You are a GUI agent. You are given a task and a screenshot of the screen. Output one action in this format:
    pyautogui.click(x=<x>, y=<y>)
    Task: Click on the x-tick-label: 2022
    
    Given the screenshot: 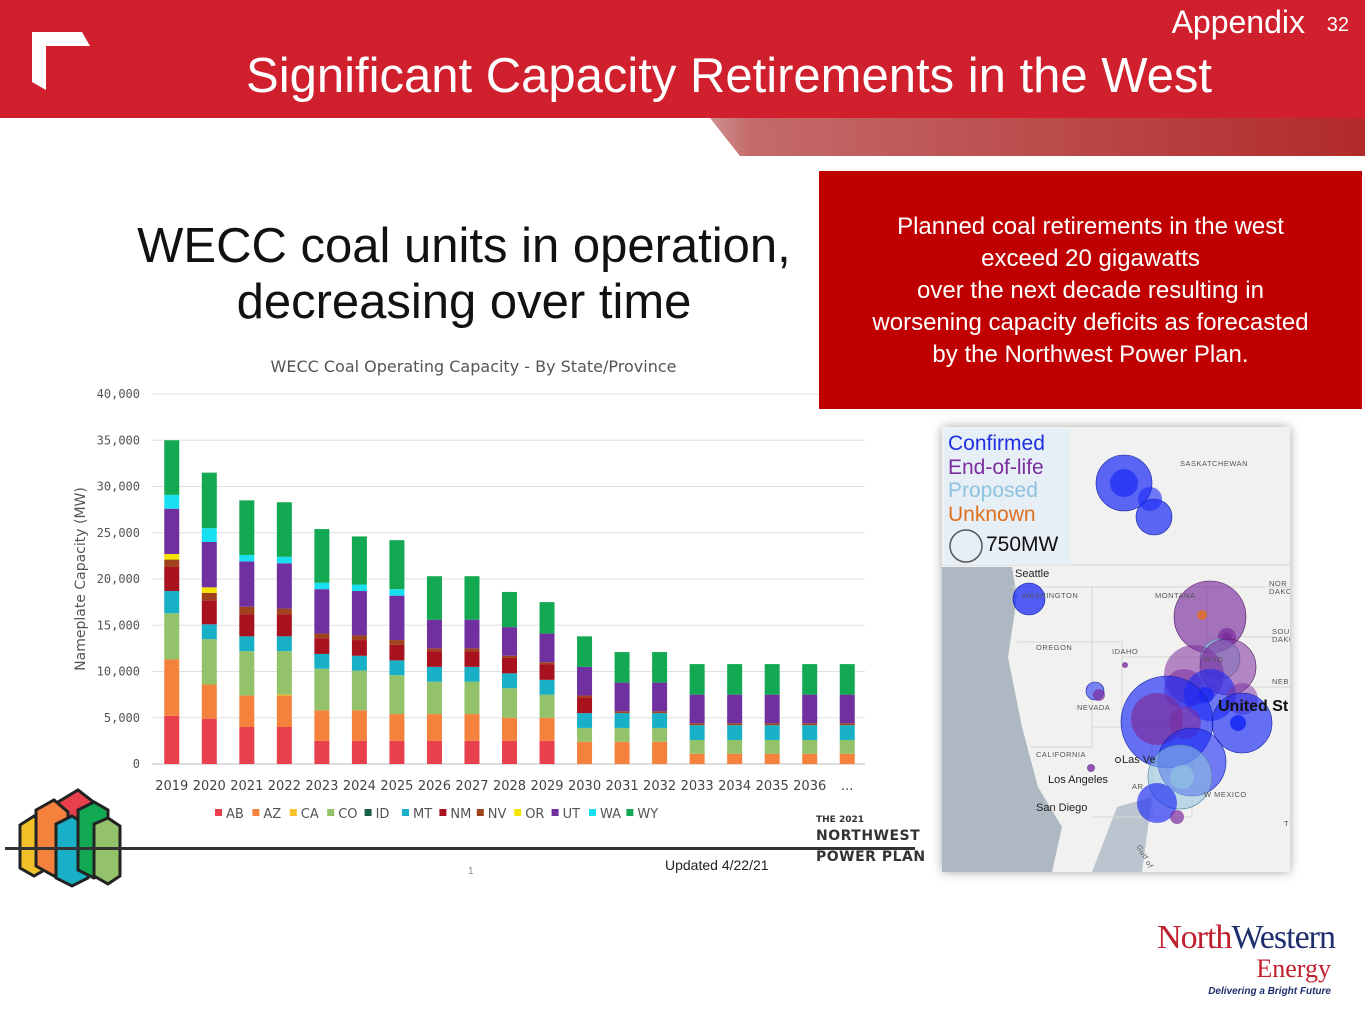 What is the action you would take?
    pyautogui.click(x=284, y=786)
    